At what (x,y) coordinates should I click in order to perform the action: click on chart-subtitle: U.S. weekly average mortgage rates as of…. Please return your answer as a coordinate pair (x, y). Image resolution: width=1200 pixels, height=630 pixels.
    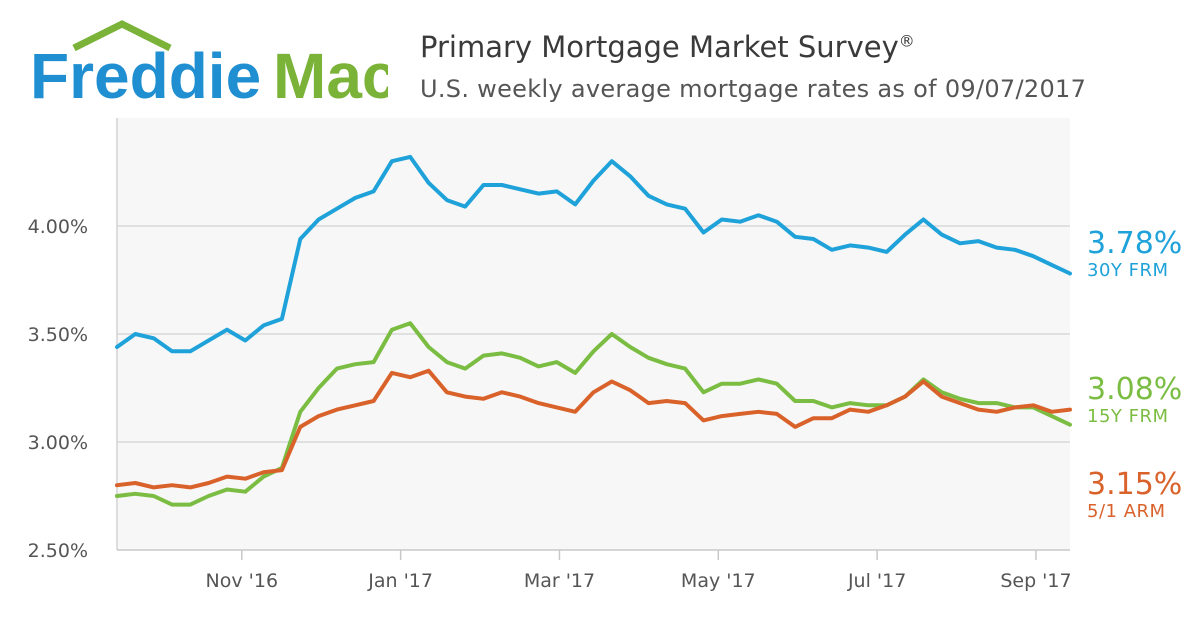
    Looking at the image, I should click on (753, 89).